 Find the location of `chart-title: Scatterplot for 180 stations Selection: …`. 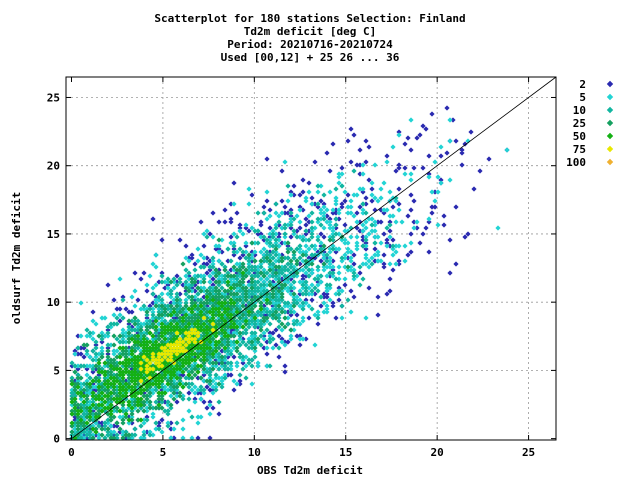

chart-title: Scatterplot for 180 stations Selection: … is located at coordinates (309, 38).